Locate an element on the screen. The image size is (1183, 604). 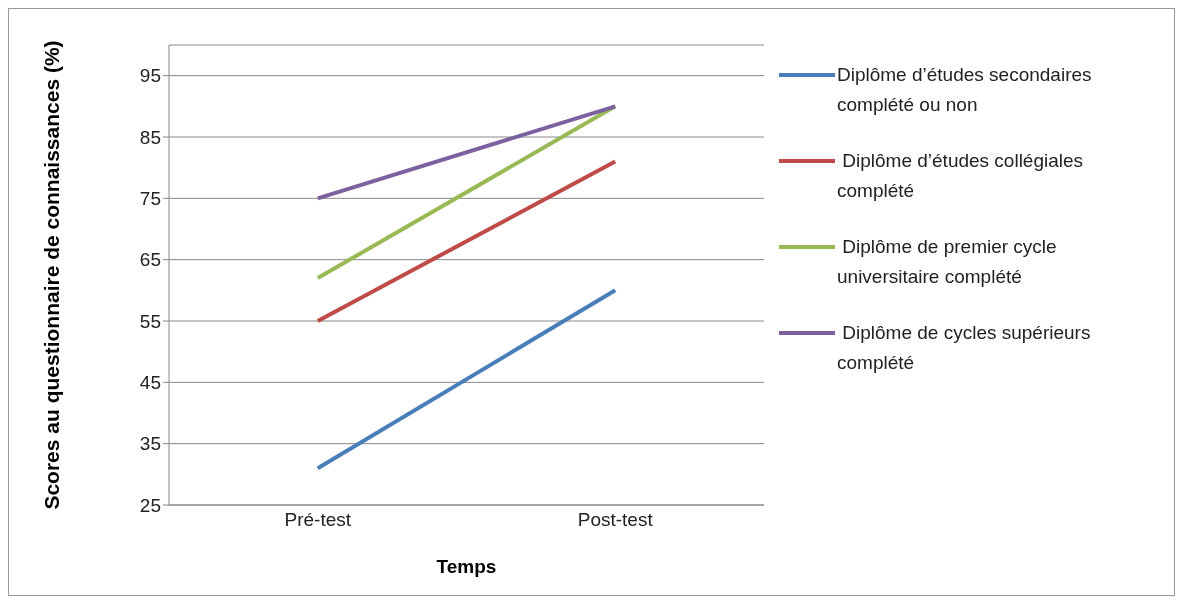
legend-label: Diplôme d’études secondaires complété ou non is located at coordinates (965, 90).